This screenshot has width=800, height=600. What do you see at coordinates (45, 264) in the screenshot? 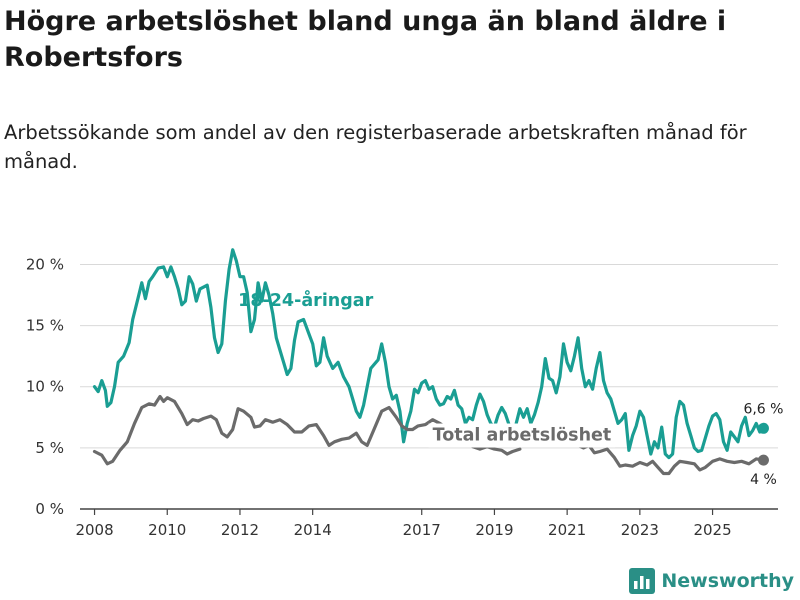
I see `y-tick-label: 20 %` at bounding box center [45, 264].